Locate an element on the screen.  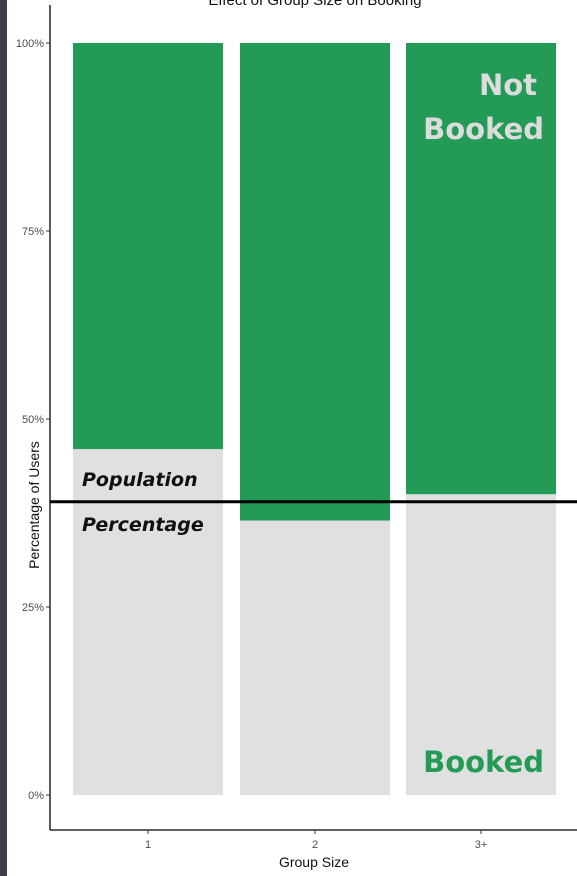
y-ticks-layer: 0% 25% 50% 75% 100% is located at coordinates (33, 420).